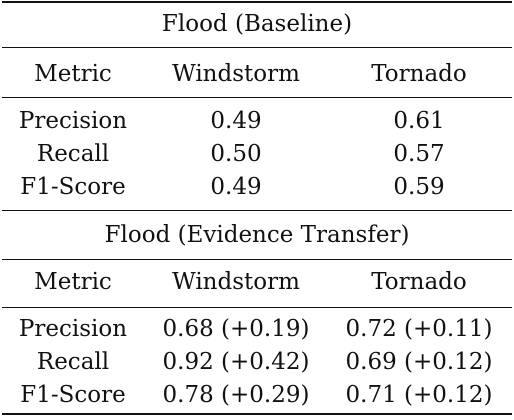 Image resolution: width=514 pixels, height=420 pixels. Describe the element at coordinates (257, 24) in the screenshot. I see `section-title: Flood (Baseline)` at that location.